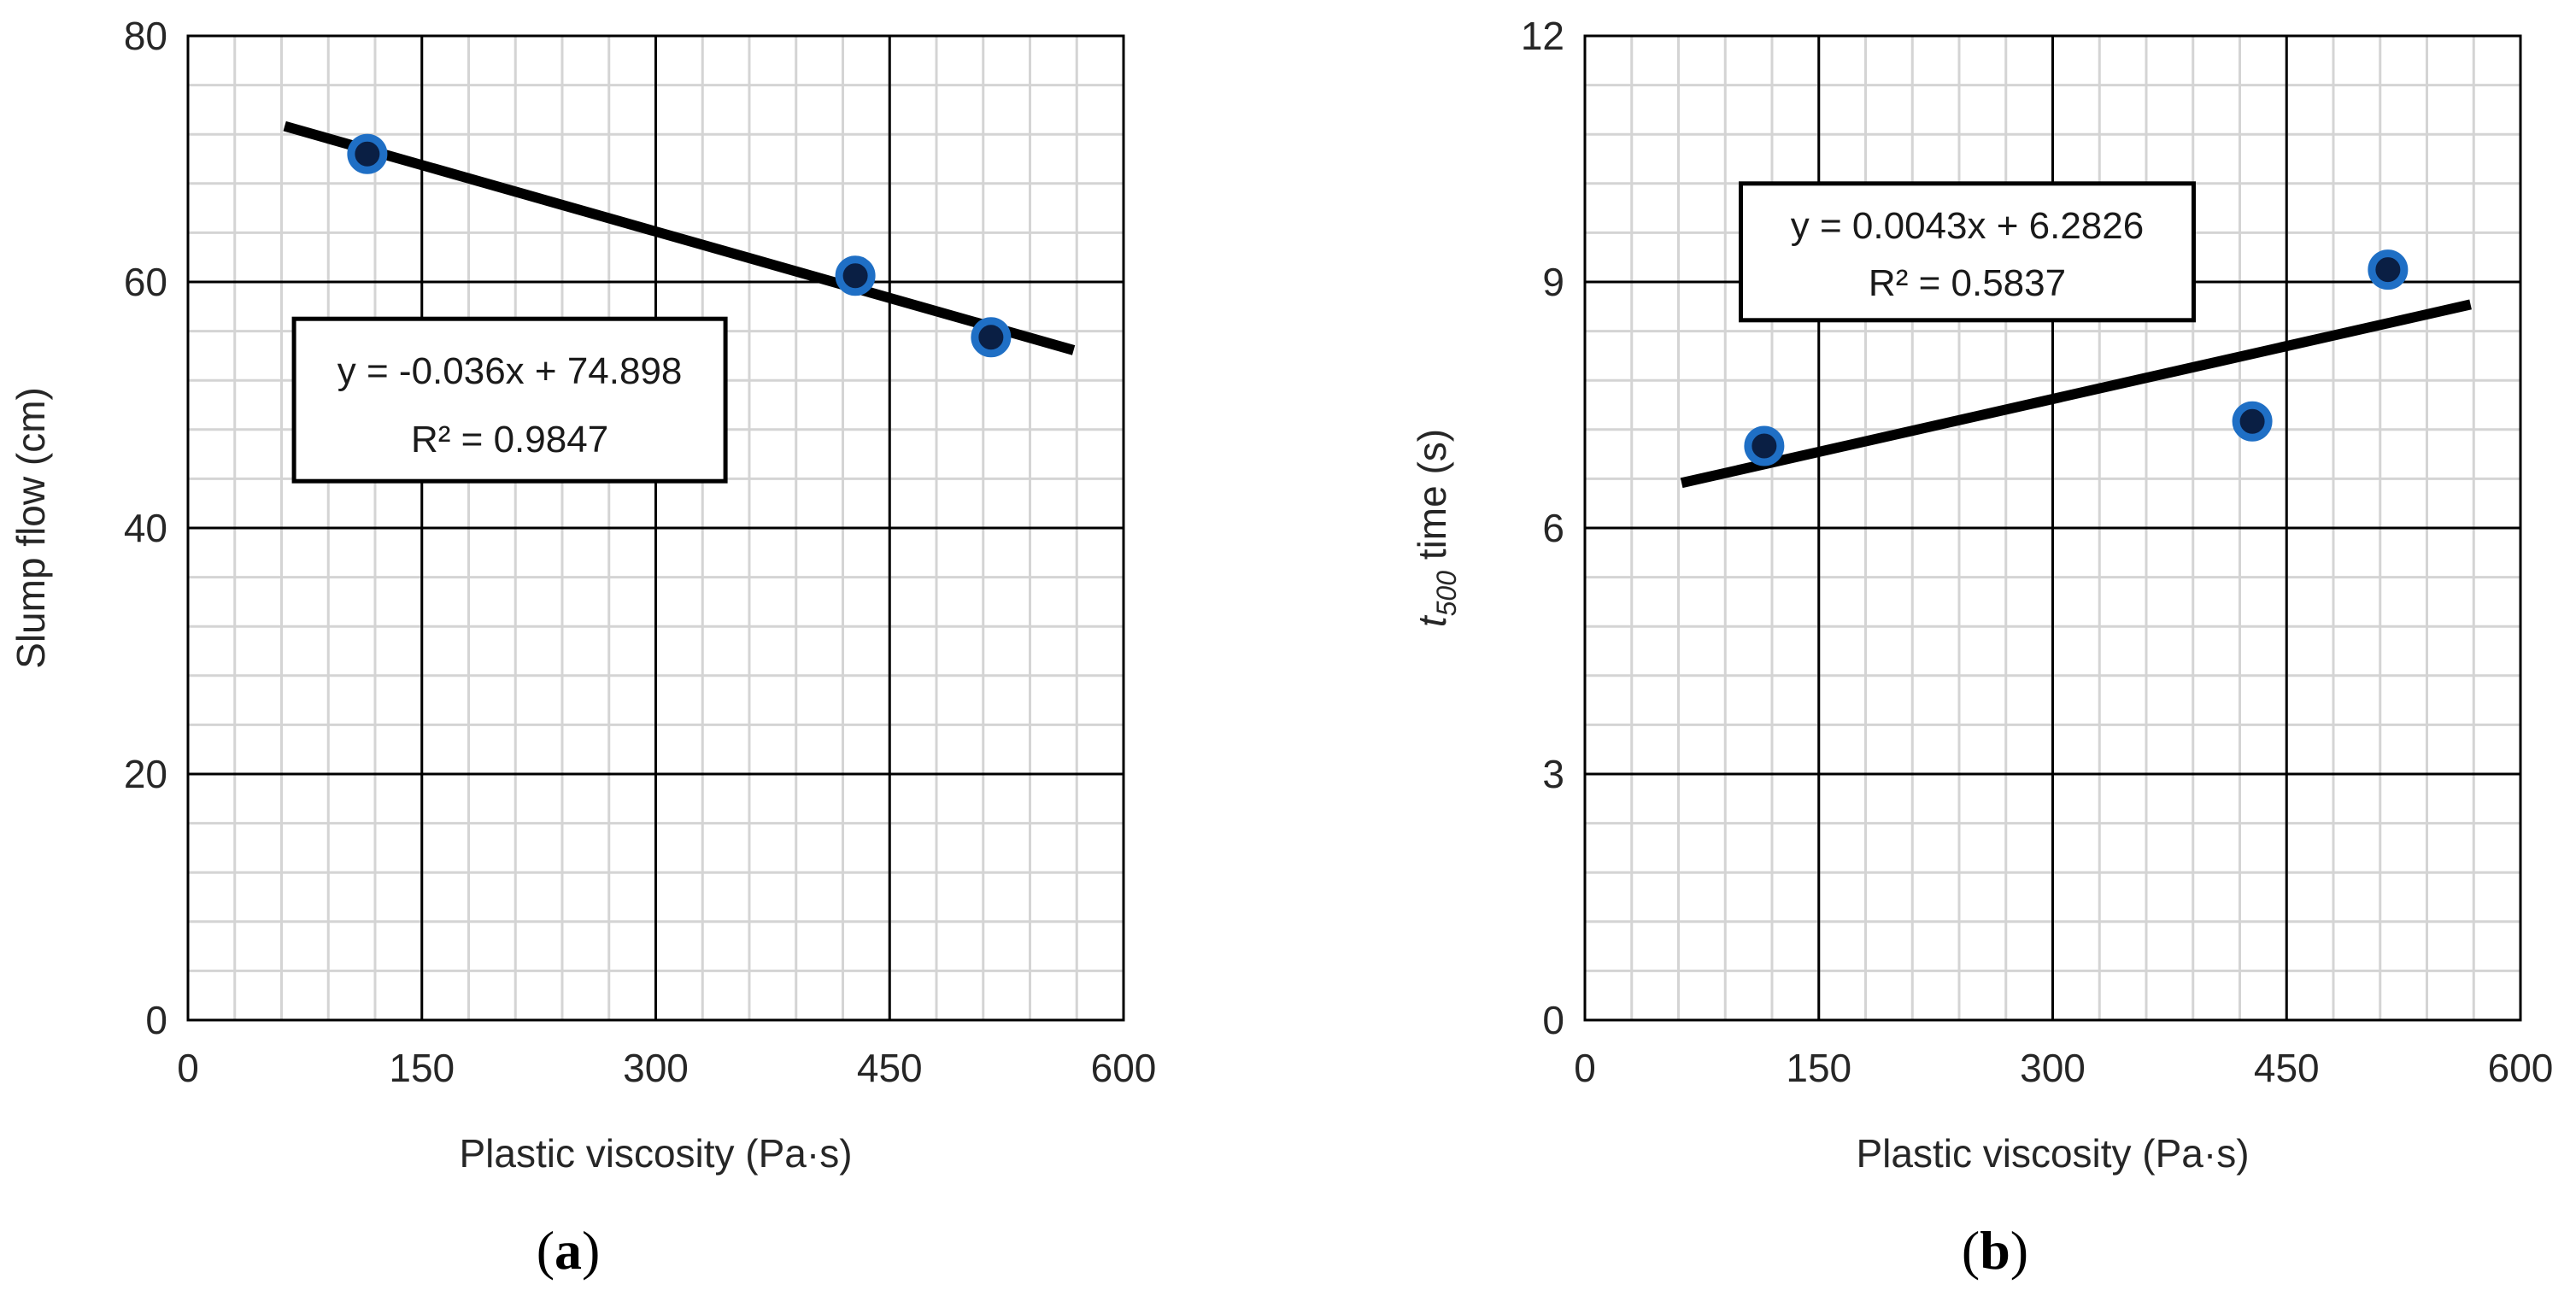 The height and width of the screenshot is (1302, 2576). What do you see at coordinates (1432, 500) in the screenshot?
I see `y-axis-title-rest: time (s)` at bounding box center [1432, 500].